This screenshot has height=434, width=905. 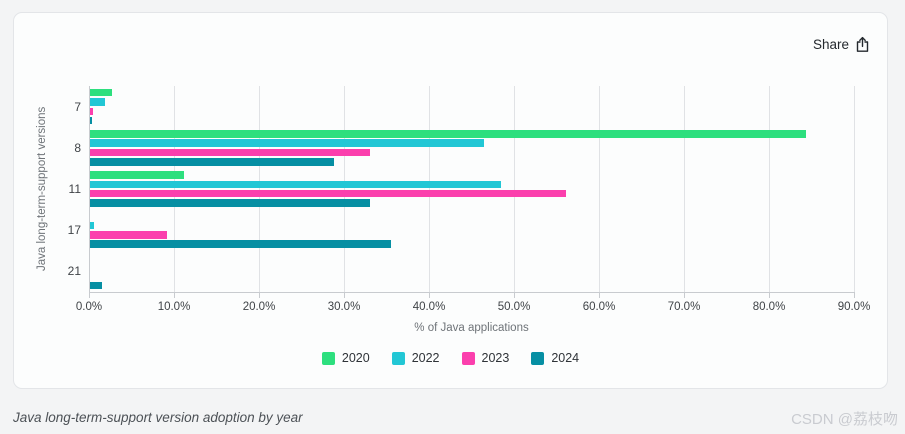 I want to click on legend-item-2020: 2020, so click(x=345, y=358).